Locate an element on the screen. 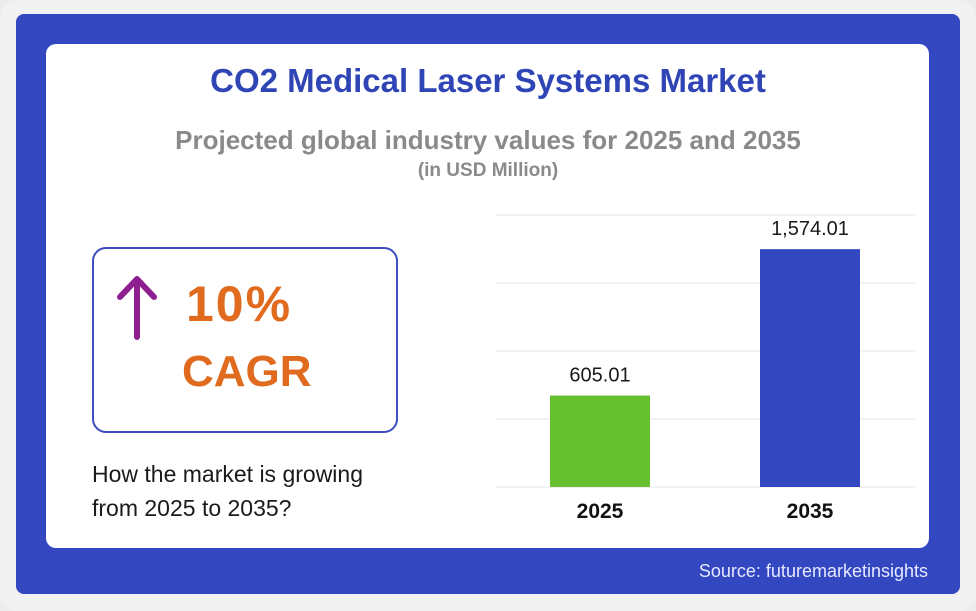 The height and width of the screenshot is (611, 976). bar-2025 is located at coordinates (600, 441).